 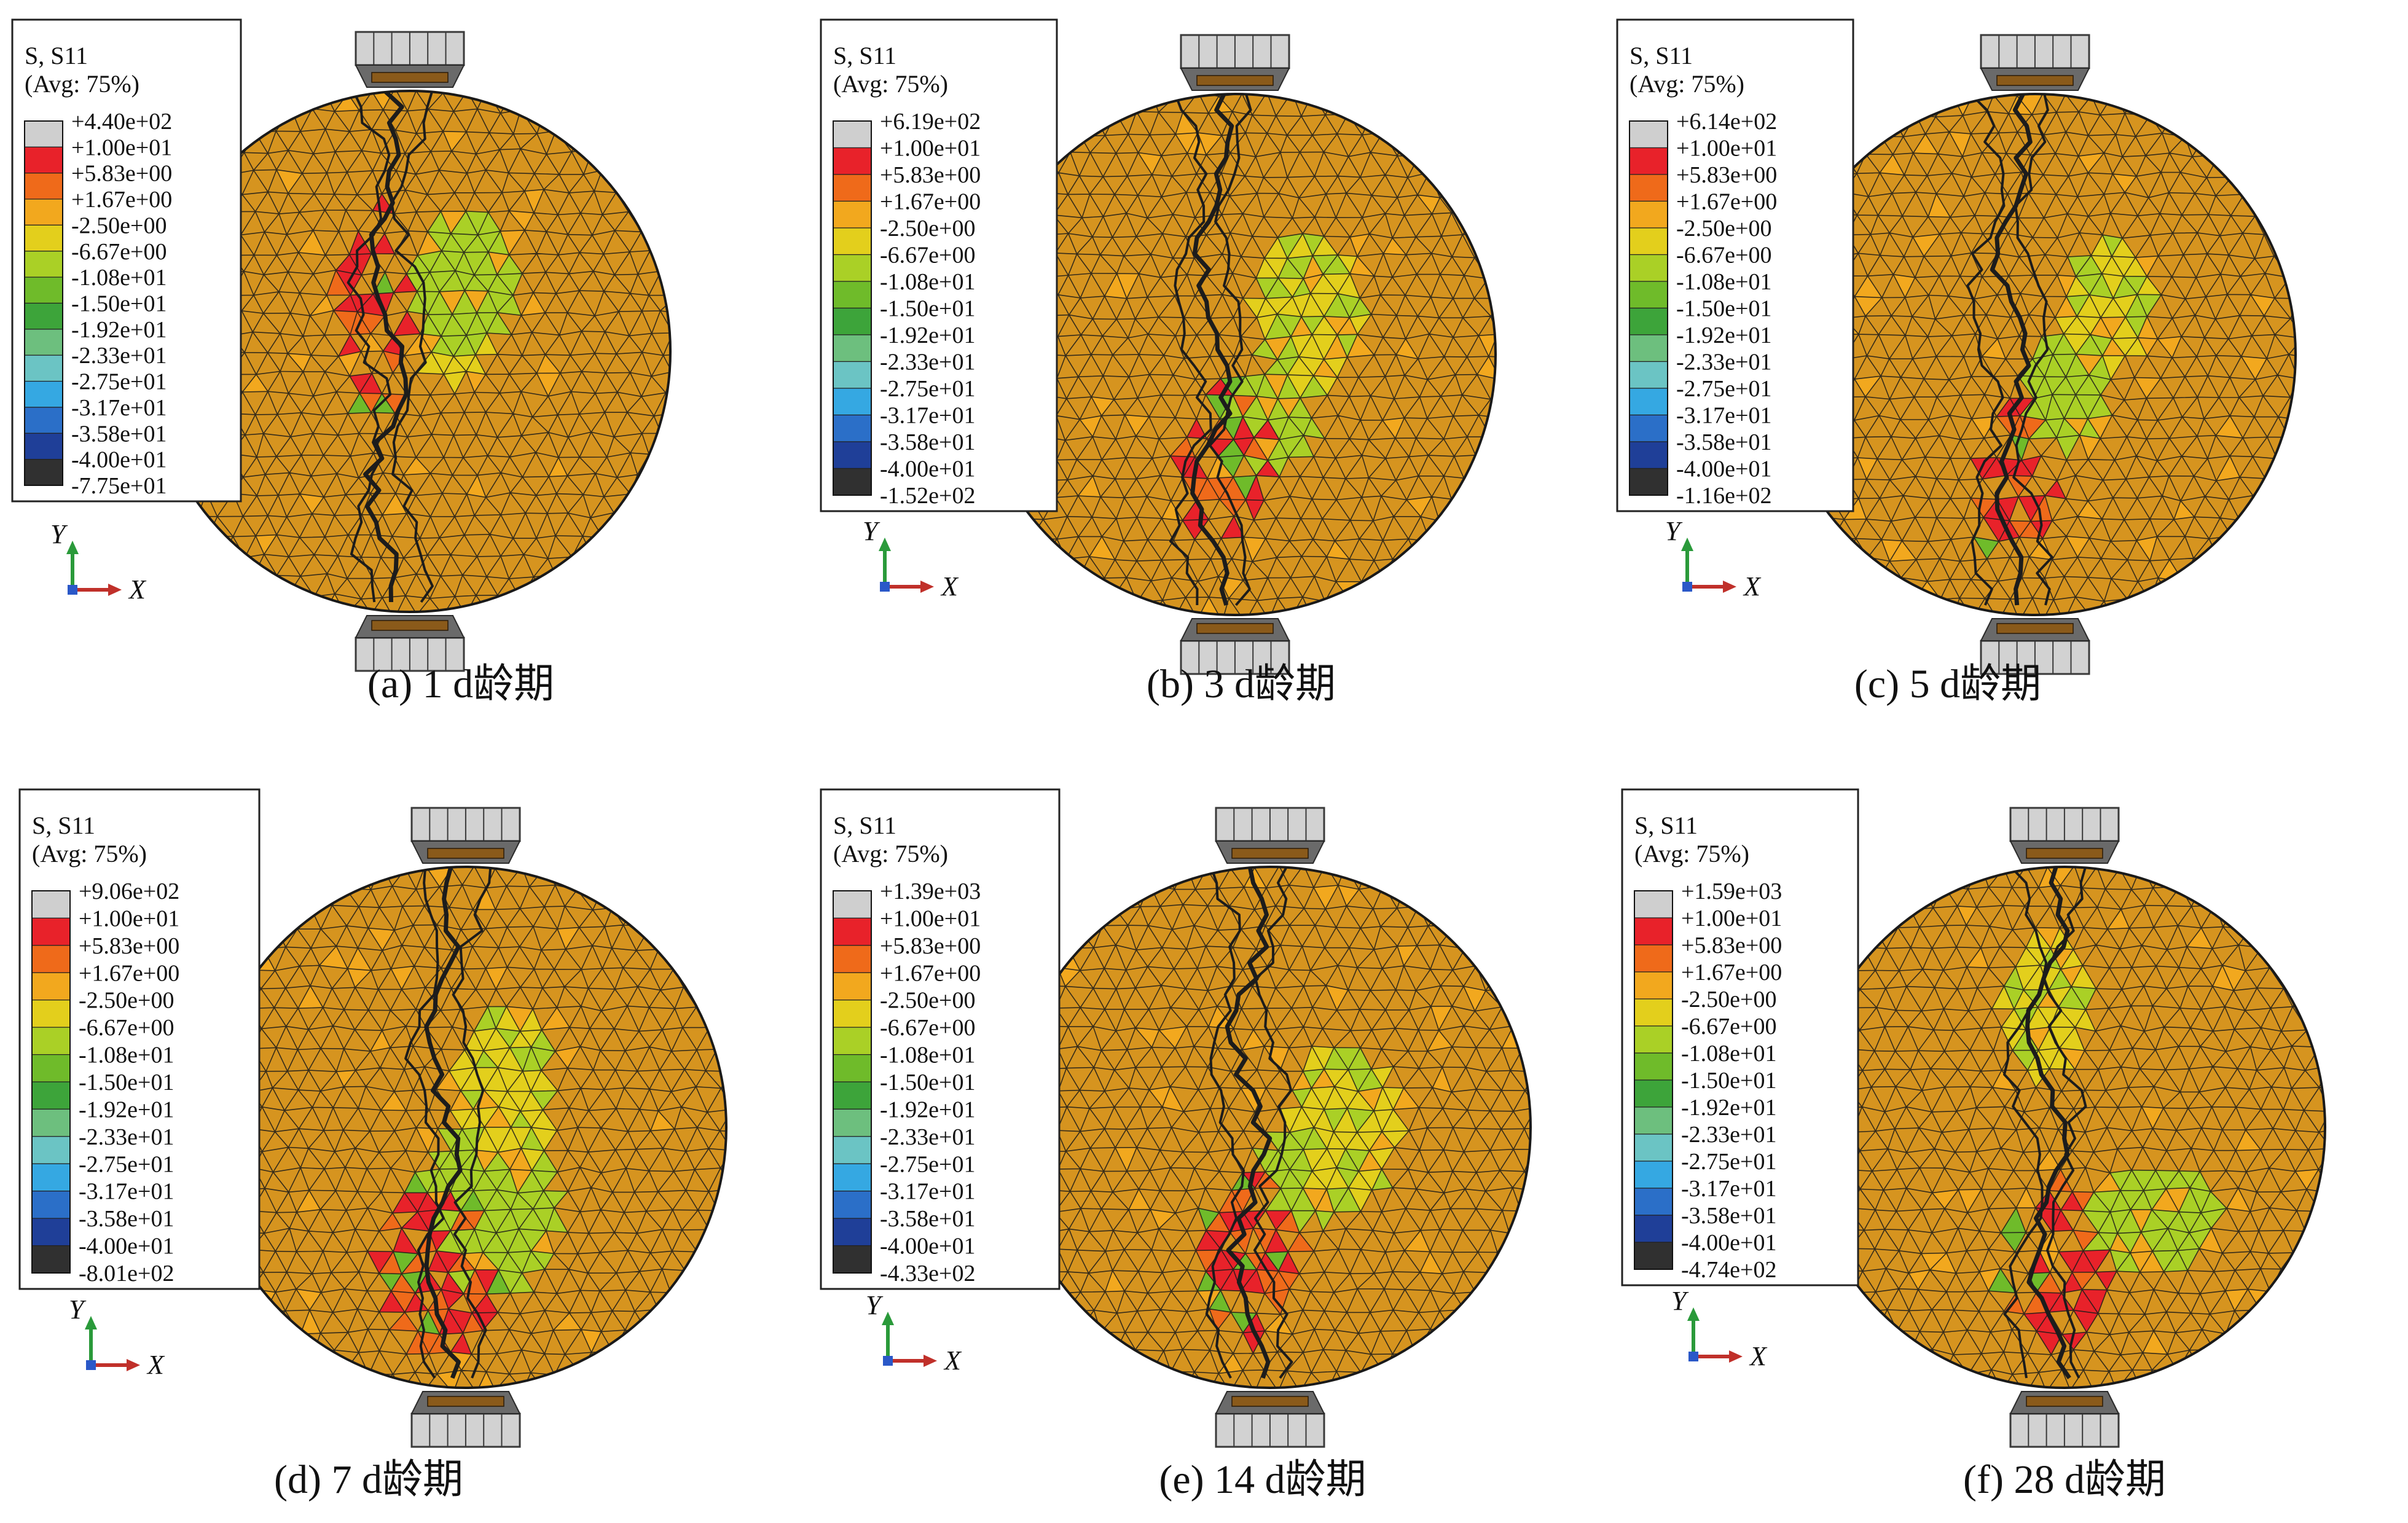 I want to click on disk-mesh, so click(x=1270, y=1127).